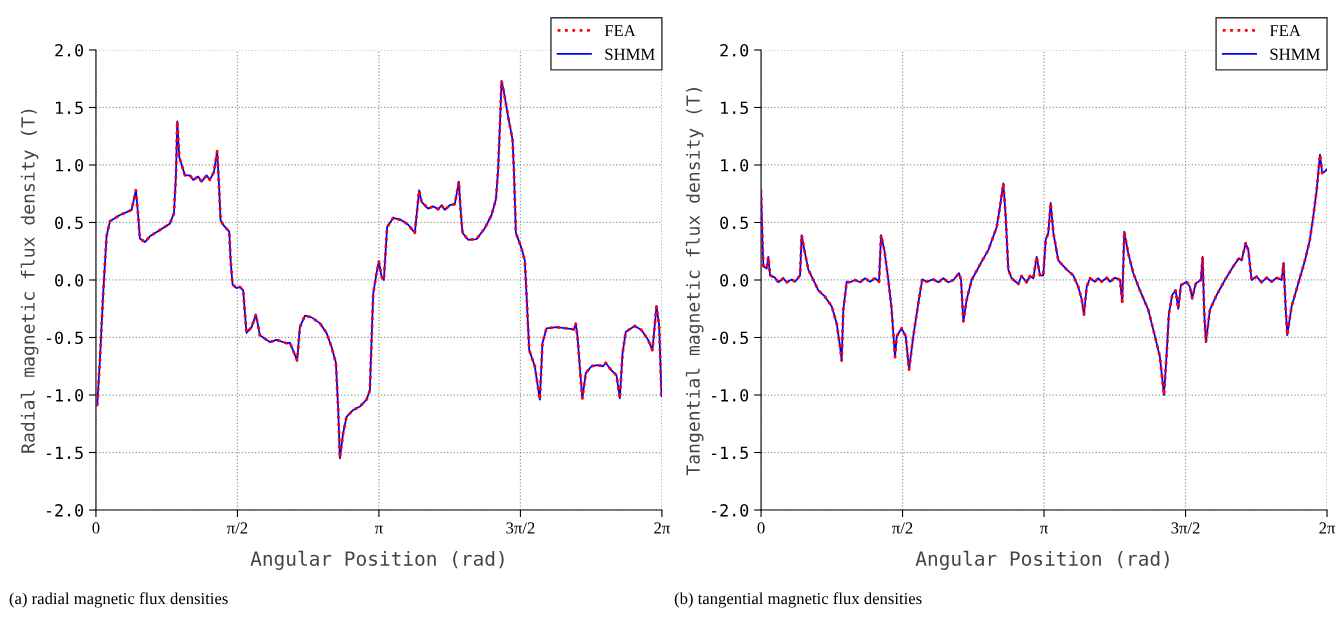  I want to click on y-axis-title: Tangential magnetic flux density (T), so click(694, 282).